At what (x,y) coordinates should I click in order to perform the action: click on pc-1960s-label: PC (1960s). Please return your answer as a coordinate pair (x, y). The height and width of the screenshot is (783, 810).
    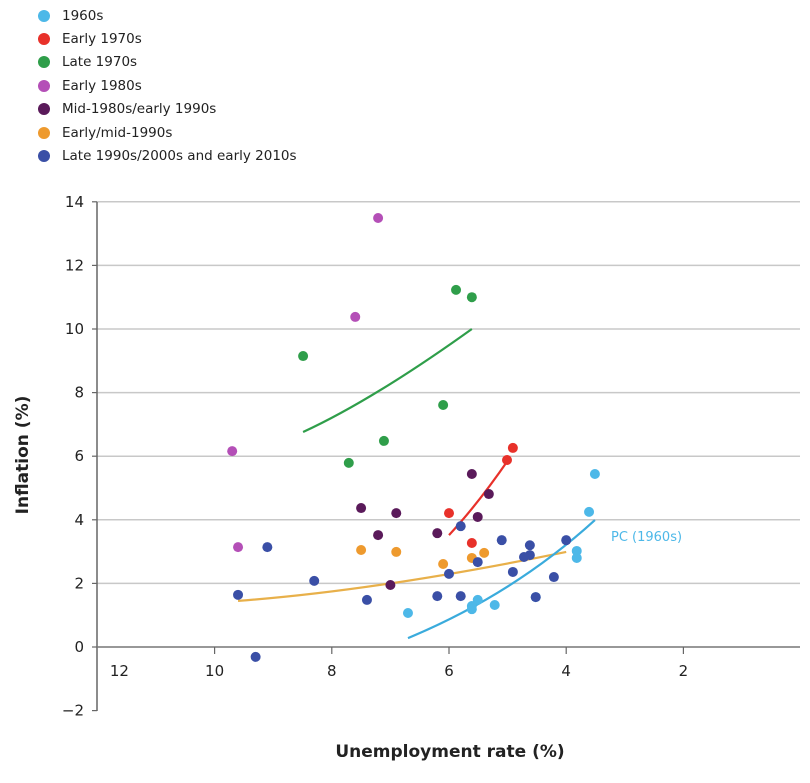
    Looking at the image, I should click on (646, 537).